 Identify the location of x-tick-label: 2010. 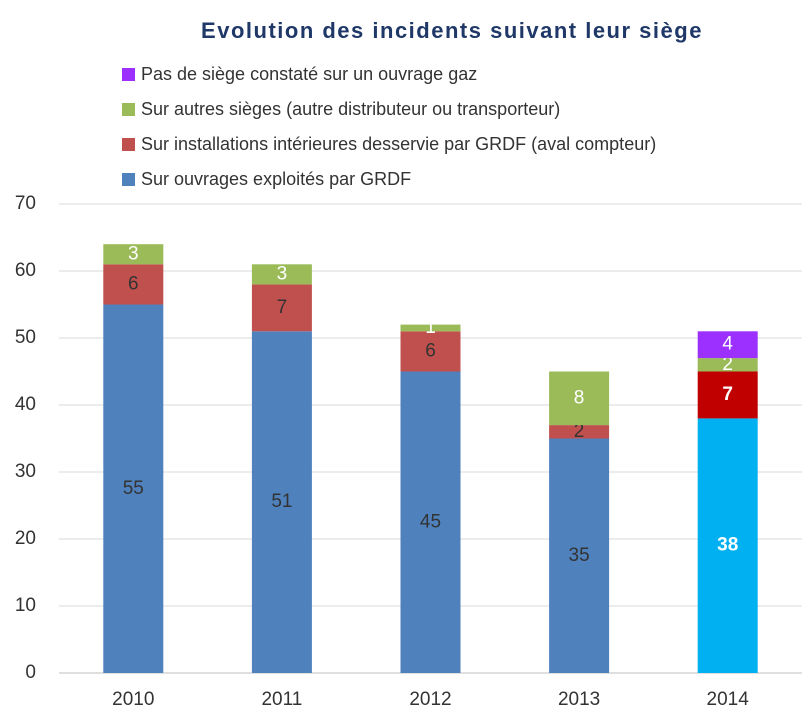
(133, 699).